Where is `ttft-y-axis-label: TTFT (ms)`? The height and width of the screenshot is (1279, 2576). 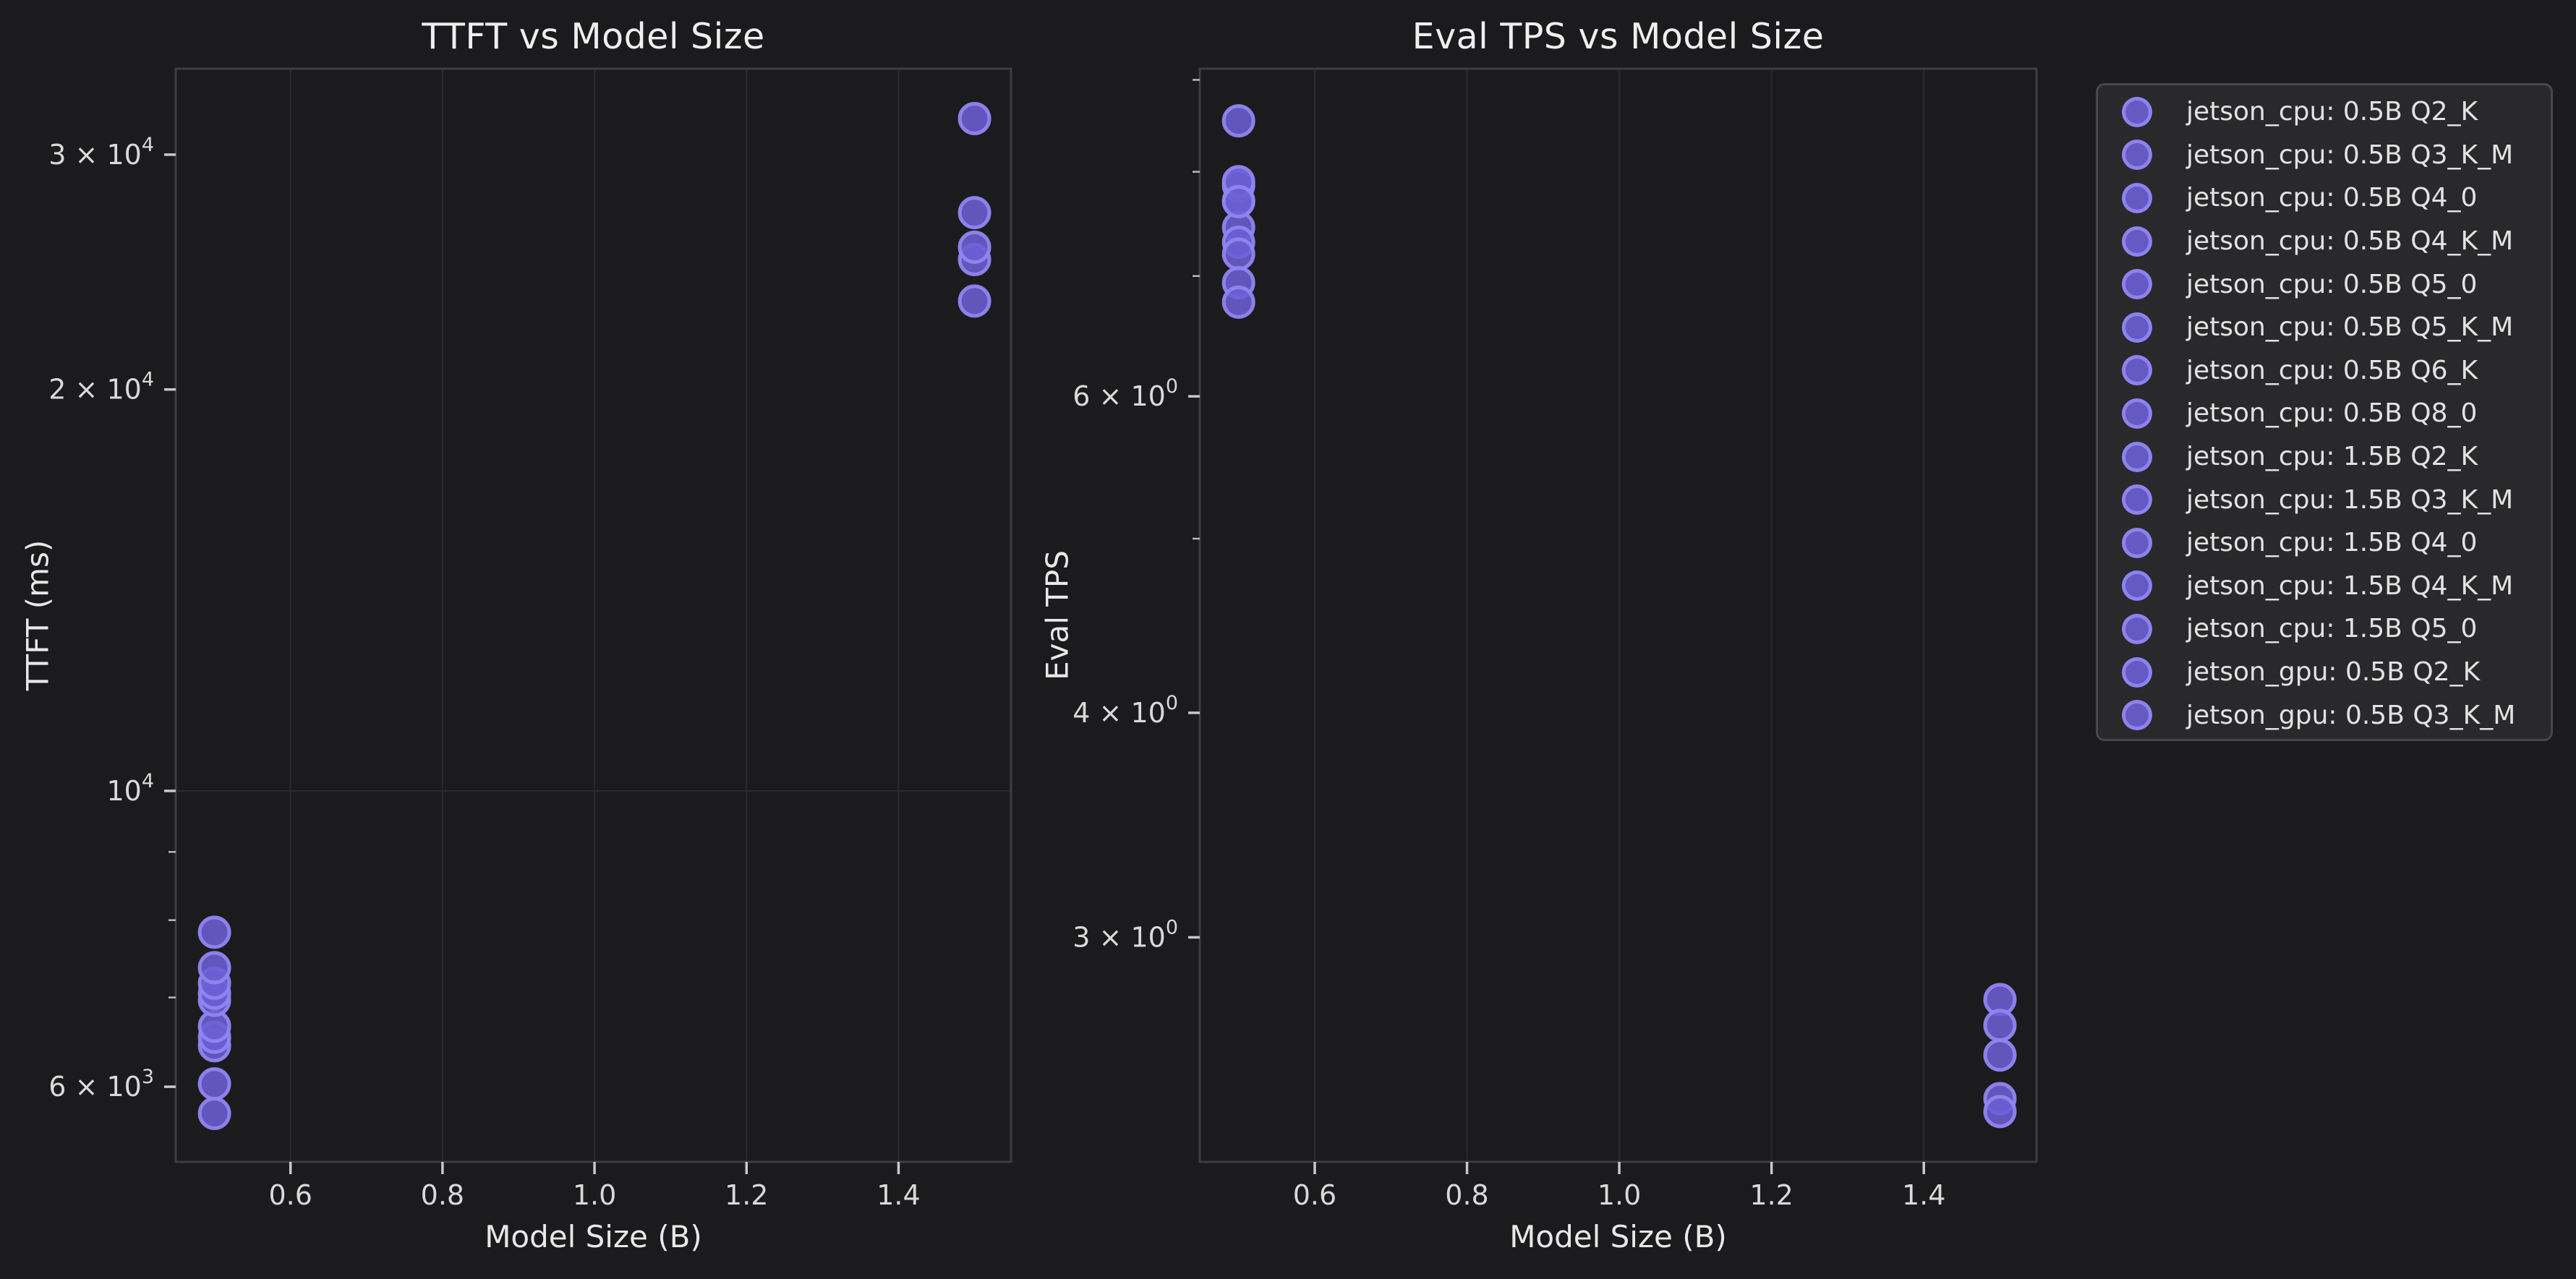
ttft-y-axis-label: TTFT (ms) is located at coordinates (38, 615).